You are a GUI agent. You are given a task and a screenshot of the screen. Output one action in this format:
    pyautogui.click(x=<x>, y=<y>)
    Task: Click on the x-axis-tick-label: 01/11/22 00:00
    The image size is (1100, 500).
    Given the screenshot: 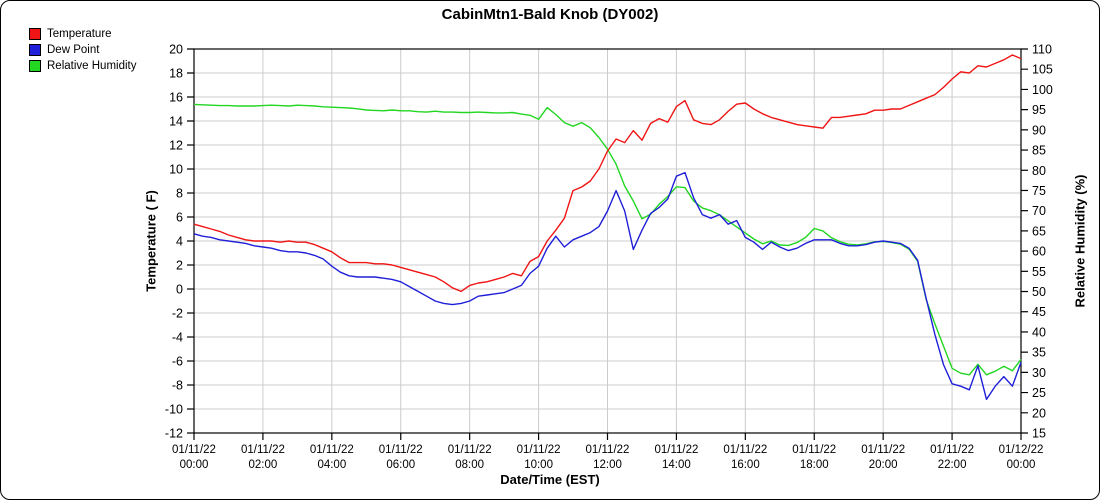 What is the action you would take?
    pyautogui.click(x=194, y=457)
    